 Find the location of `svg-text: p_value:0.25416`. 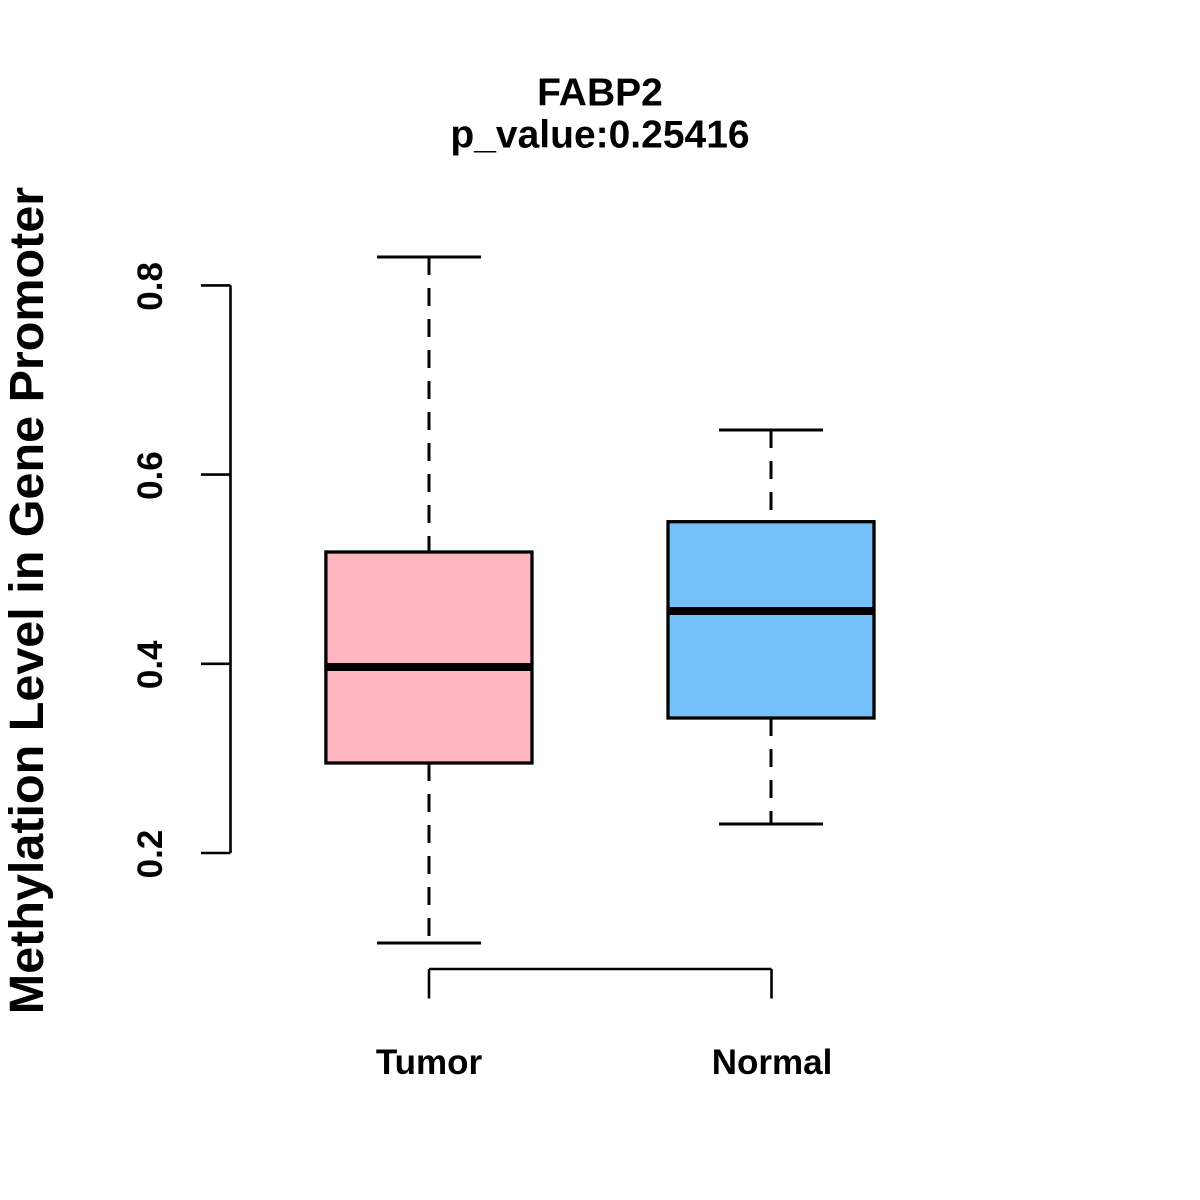

svg-text: p_value:0.25416 is located at coordinates (599, 135).